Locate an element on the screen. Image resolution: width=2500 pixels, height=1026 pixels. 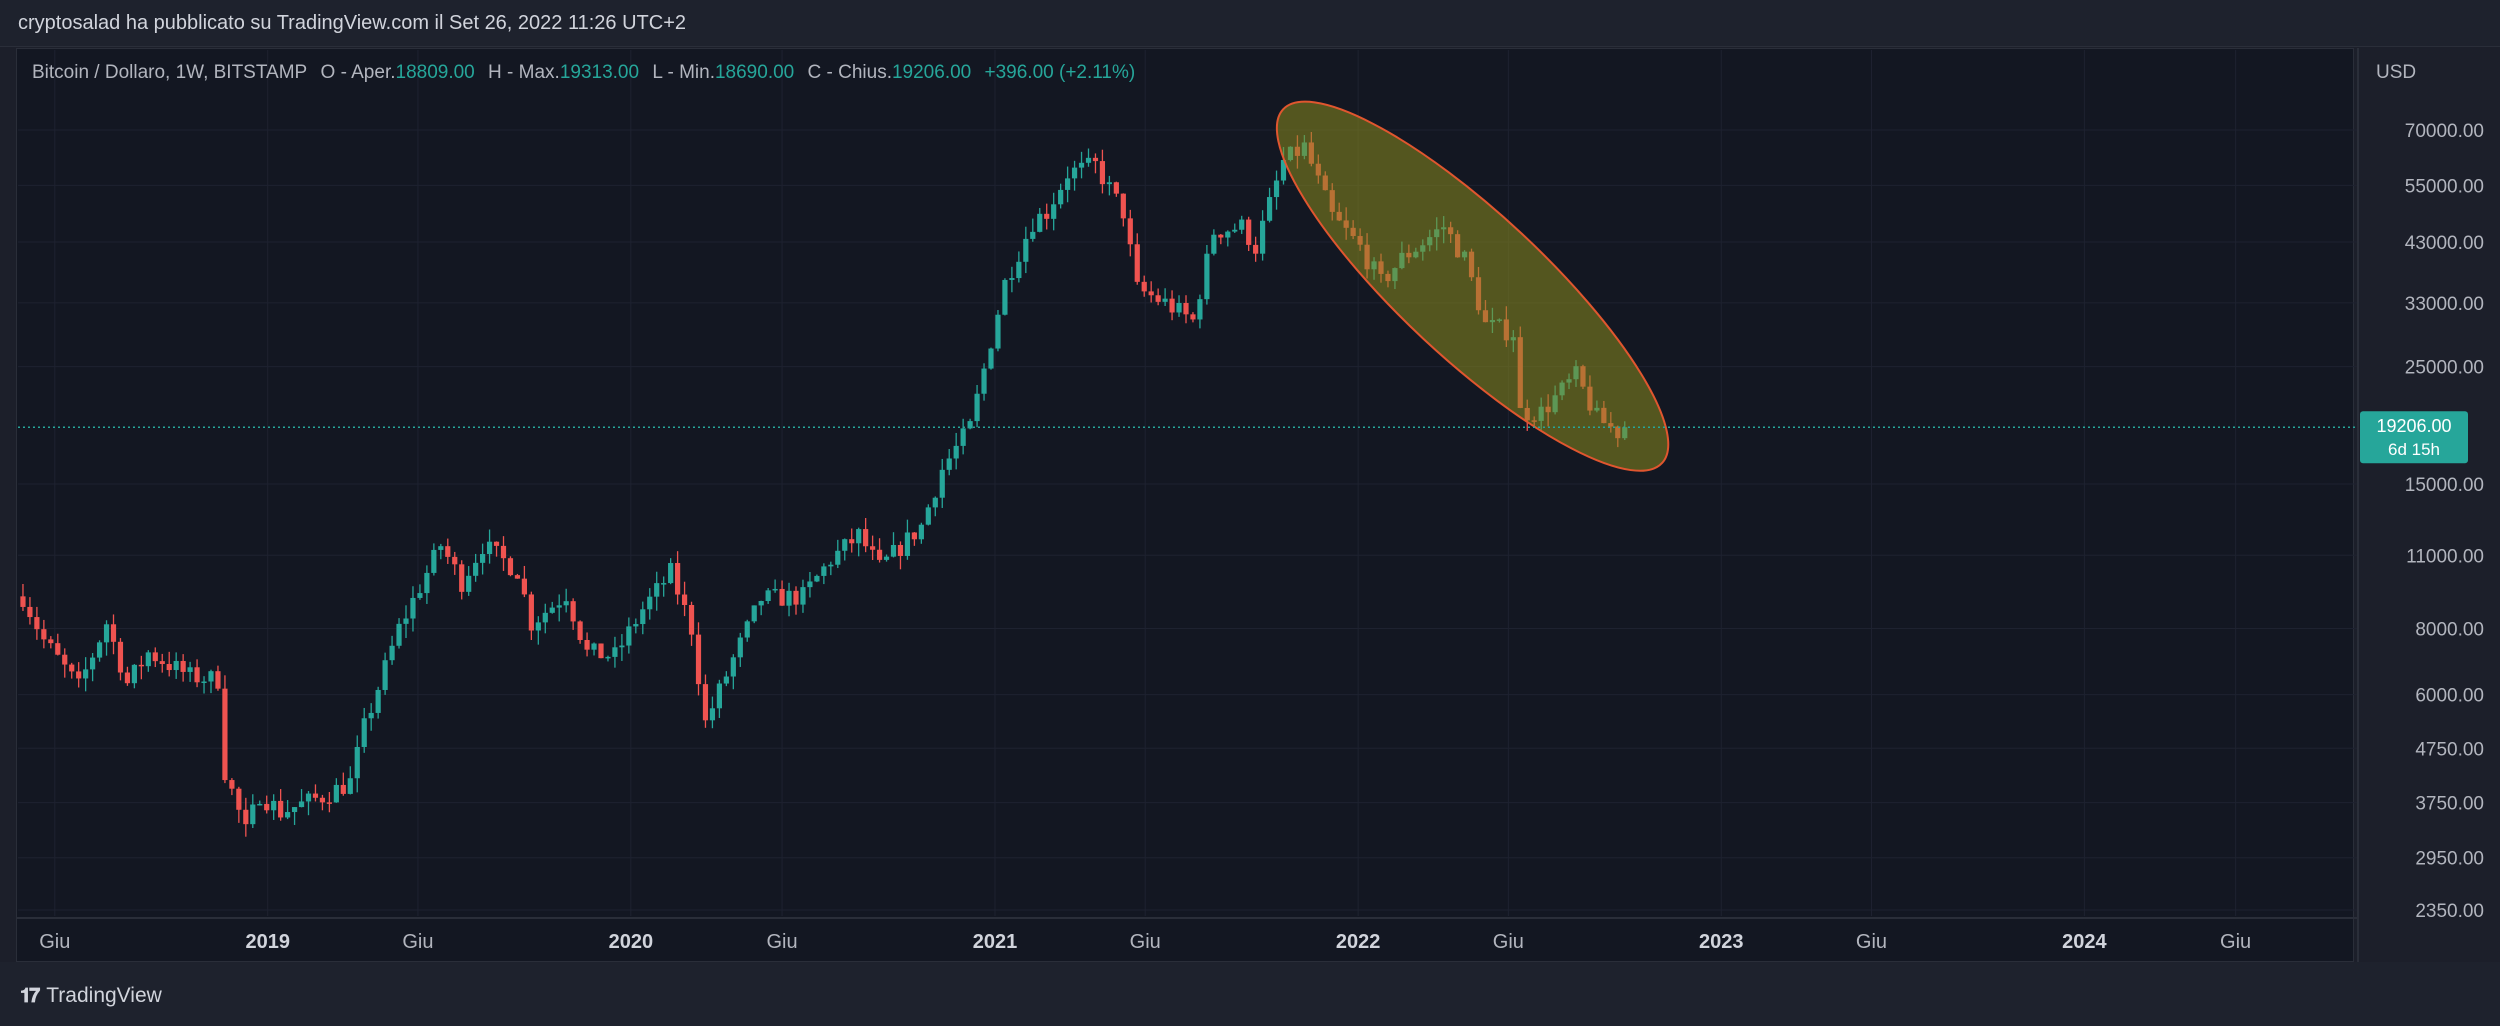
tradingview-brand: 𝟏𝟕 TradingView is located at coordinates (91, 996).